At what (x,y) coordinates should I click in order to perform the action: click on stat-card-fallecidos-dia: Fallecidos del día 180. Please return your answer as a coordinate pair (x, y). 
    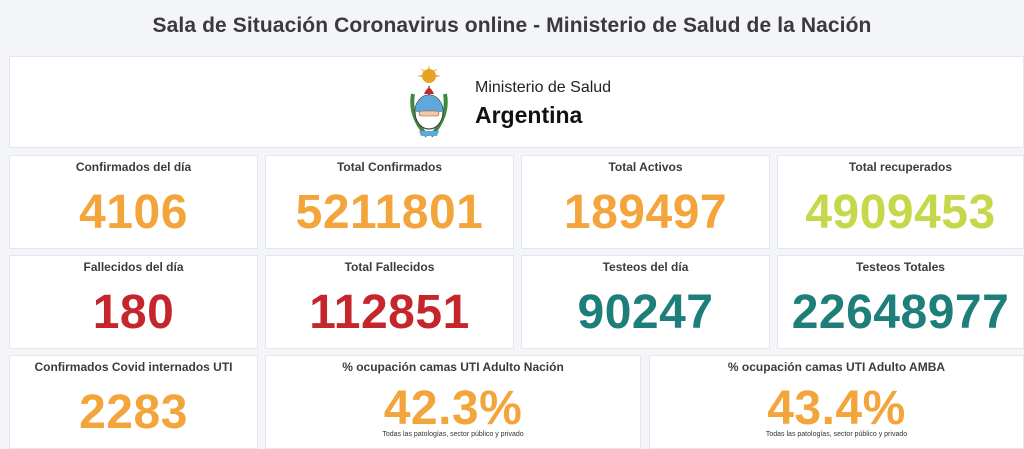
    Looking at the image, I should click on (133, 302).